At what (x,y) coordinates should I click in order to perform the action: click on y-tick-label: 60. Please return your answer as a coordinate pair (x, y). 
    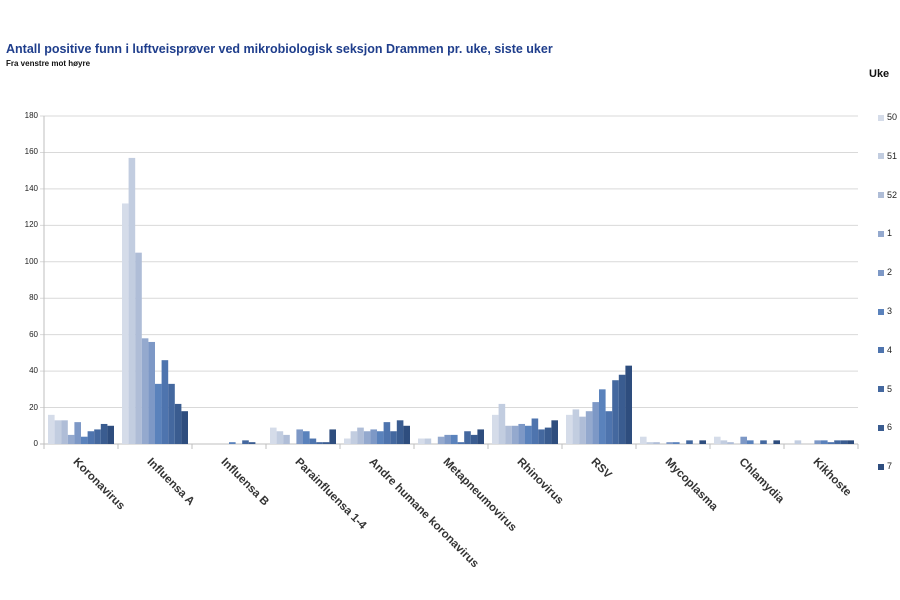
    Looking at the image, I should click on (33, 334).